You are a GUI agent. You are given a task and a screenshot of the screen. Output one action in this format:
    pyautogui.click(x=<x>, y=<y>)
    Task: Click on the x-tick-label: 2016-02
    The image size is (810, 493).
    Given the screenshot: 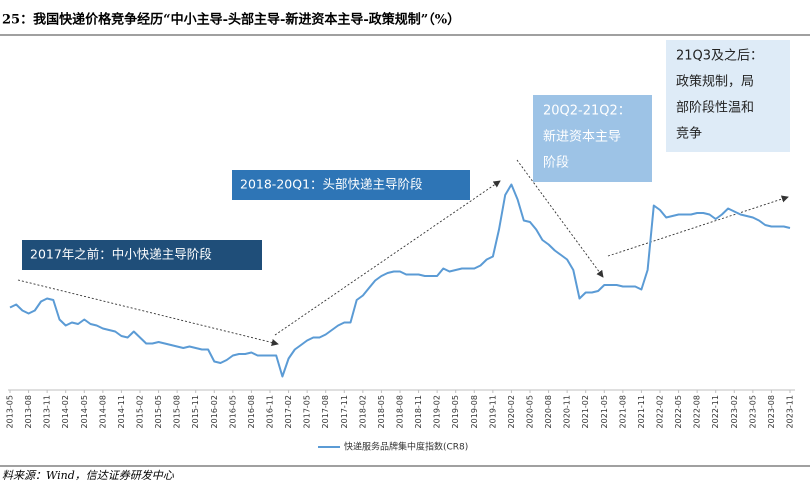 What is the action you would take?
    pyautogui.click(x=214, y=411)
    